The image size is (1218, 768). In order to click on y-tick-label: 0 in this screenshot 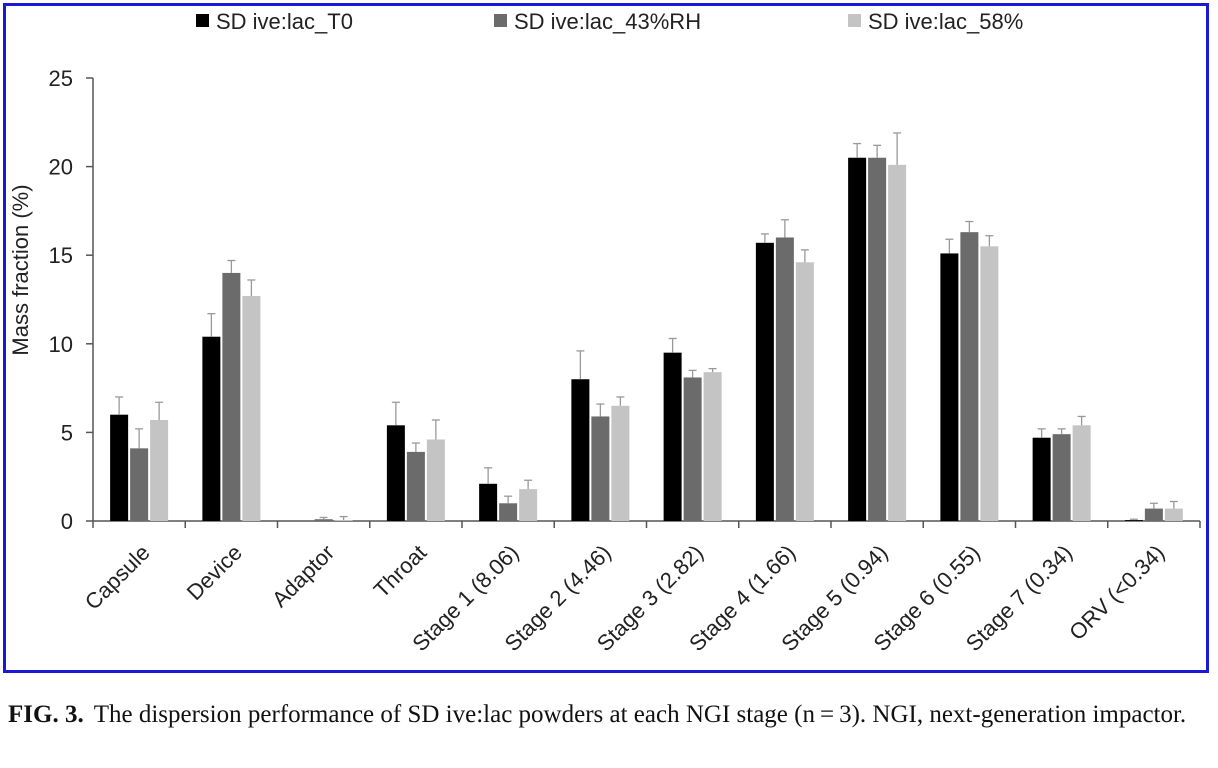, I will do `click(67, 521)`.